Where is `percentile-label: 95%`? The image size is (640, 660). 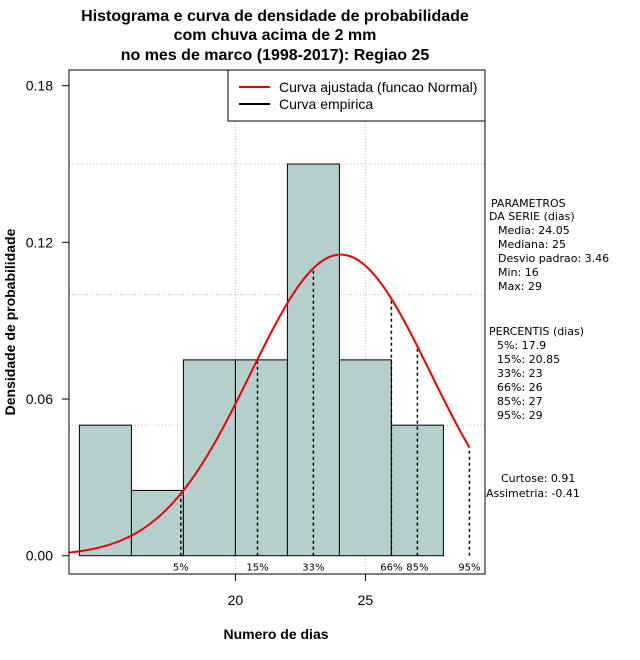 percentile-label: 95% is located at coordinates (469, 568).